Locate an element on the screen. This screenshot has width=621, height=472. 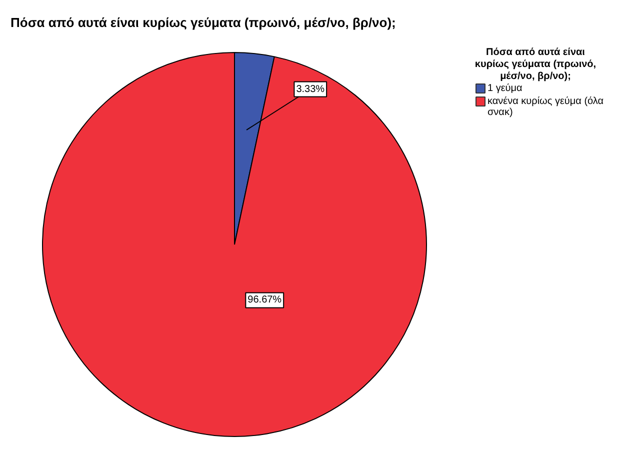
legend-label: 1 γεύμα is located at coordinates (505, 88).